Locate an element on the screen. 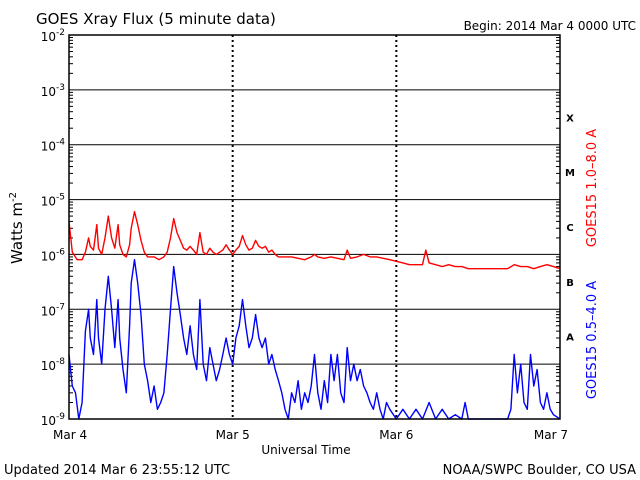 The height and width of the screenshot is (480, 640). legend-long: GOES15 1.0–8.0 A is located at coordinates (592, 188).